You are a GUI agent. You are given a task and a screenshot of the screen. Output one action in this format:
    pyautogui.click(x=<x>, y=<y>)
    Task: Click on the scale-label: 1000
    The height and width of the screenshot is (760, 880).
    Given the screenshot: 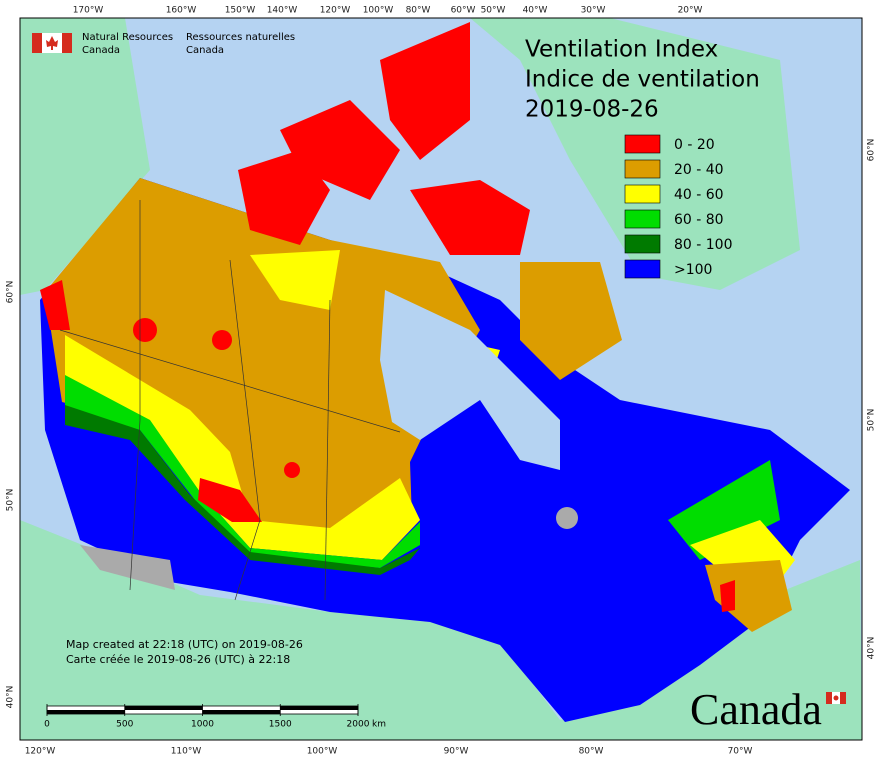 What is the action you would take?
    pyautogui.click(x=202, y=725)
    